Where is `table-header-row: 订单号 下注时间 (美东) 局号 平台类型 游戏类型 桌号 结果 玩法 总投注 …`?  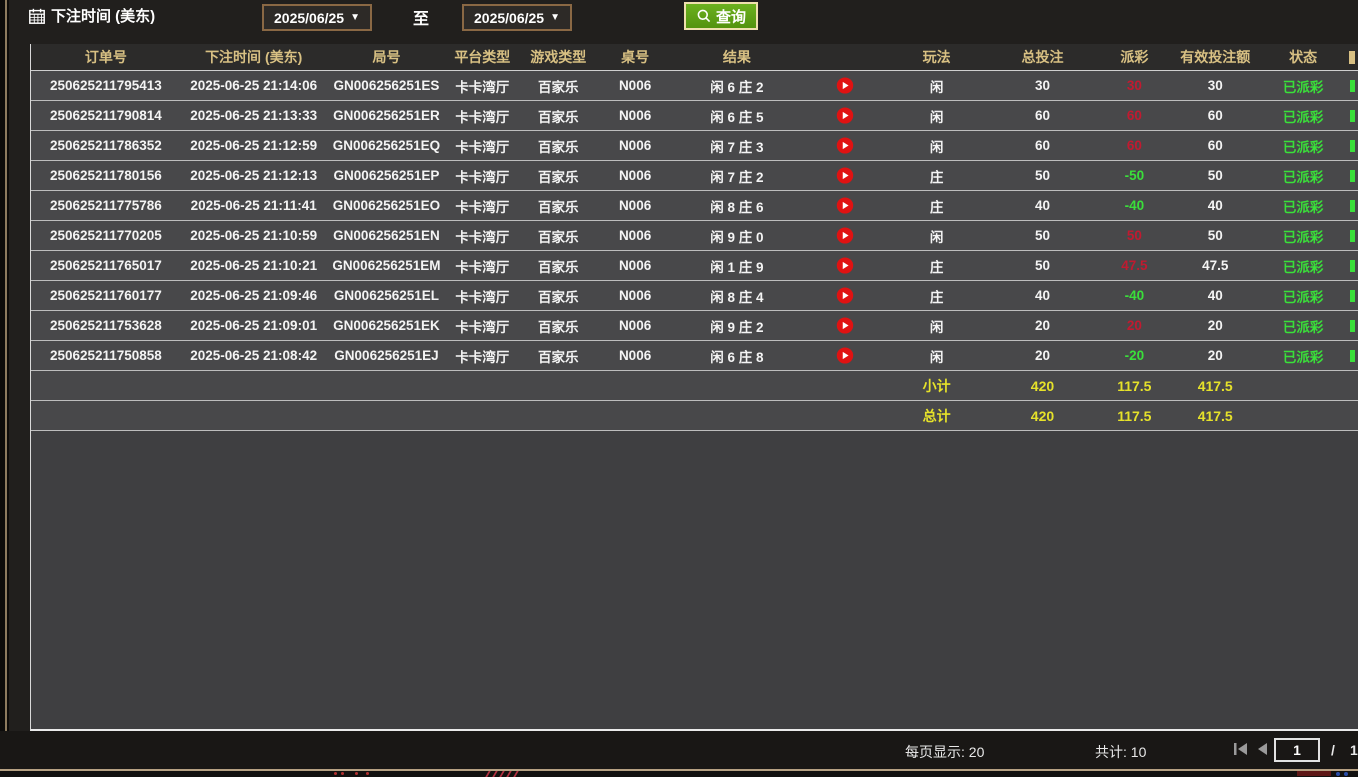 table-header-row: 订单号 下注时间 (美东) 局号 平台类型 游戏类型 桌号 结果 玩法 总投注 … is located at coordinates (694, 57).